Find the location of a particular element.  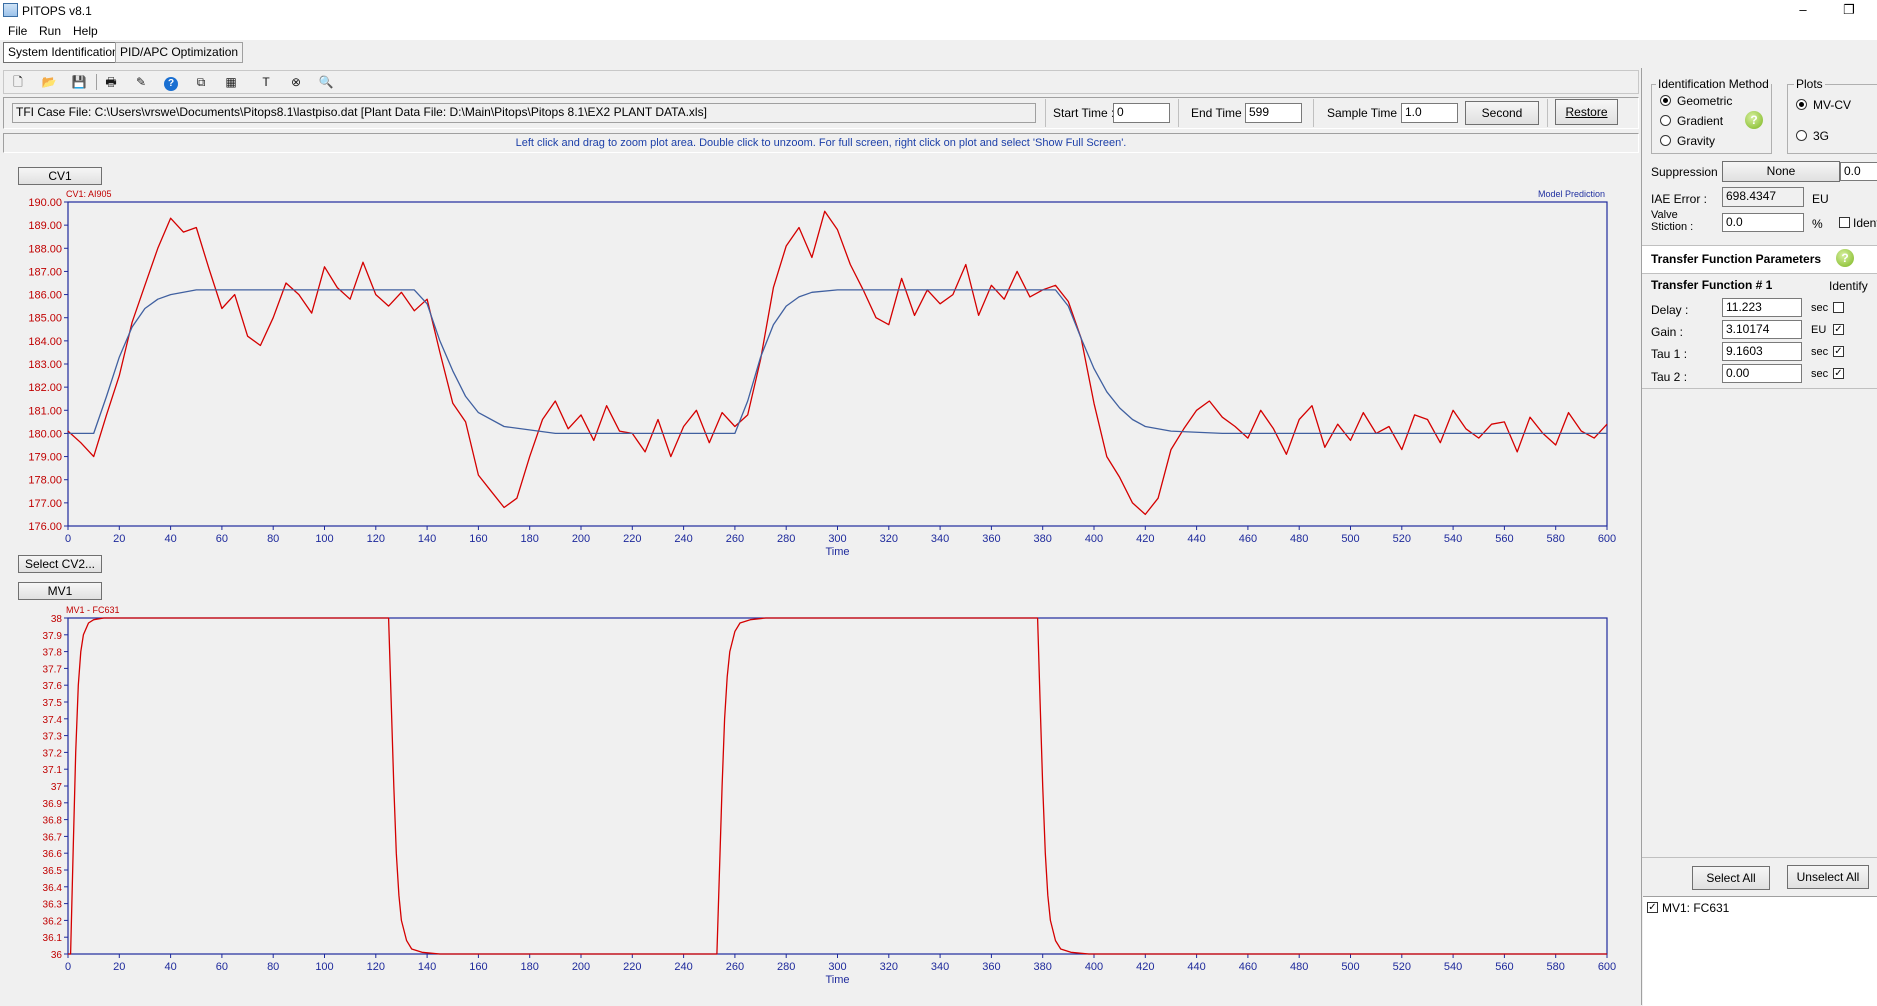

menu-bar: File Run Help is located at coordinates (938, 31).